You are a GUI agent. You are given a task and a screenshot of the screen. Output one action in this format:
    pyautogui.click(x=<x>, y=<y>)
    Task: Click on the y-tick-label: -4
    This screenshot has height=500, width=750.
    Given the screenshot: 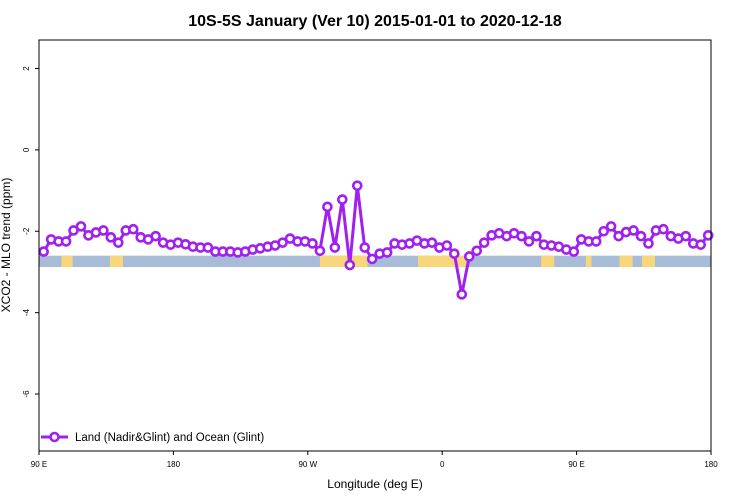 What is the action you would take?
    pyautogui.click(x=26, y=313)
    